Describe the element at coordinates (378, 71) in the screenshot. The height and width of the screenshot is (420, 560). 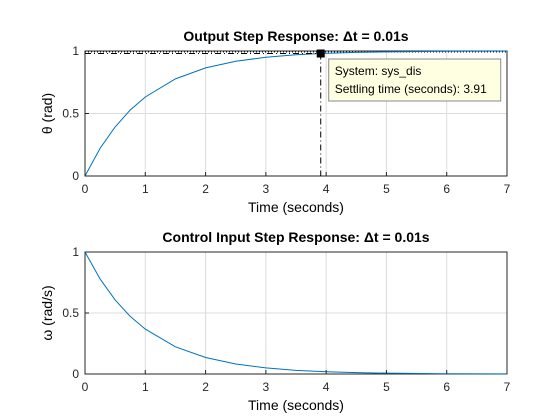
I see `datatip-system-text: System: sys_dis` at that location.